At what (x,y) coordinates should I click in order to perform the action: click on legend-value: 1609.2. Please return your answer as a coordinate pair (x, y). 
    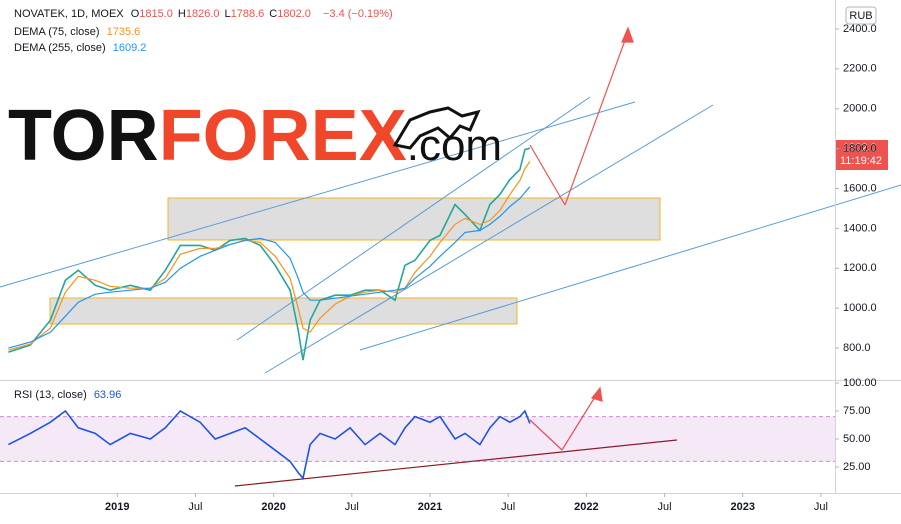
    Looking at the image, I should click on (129, 48).